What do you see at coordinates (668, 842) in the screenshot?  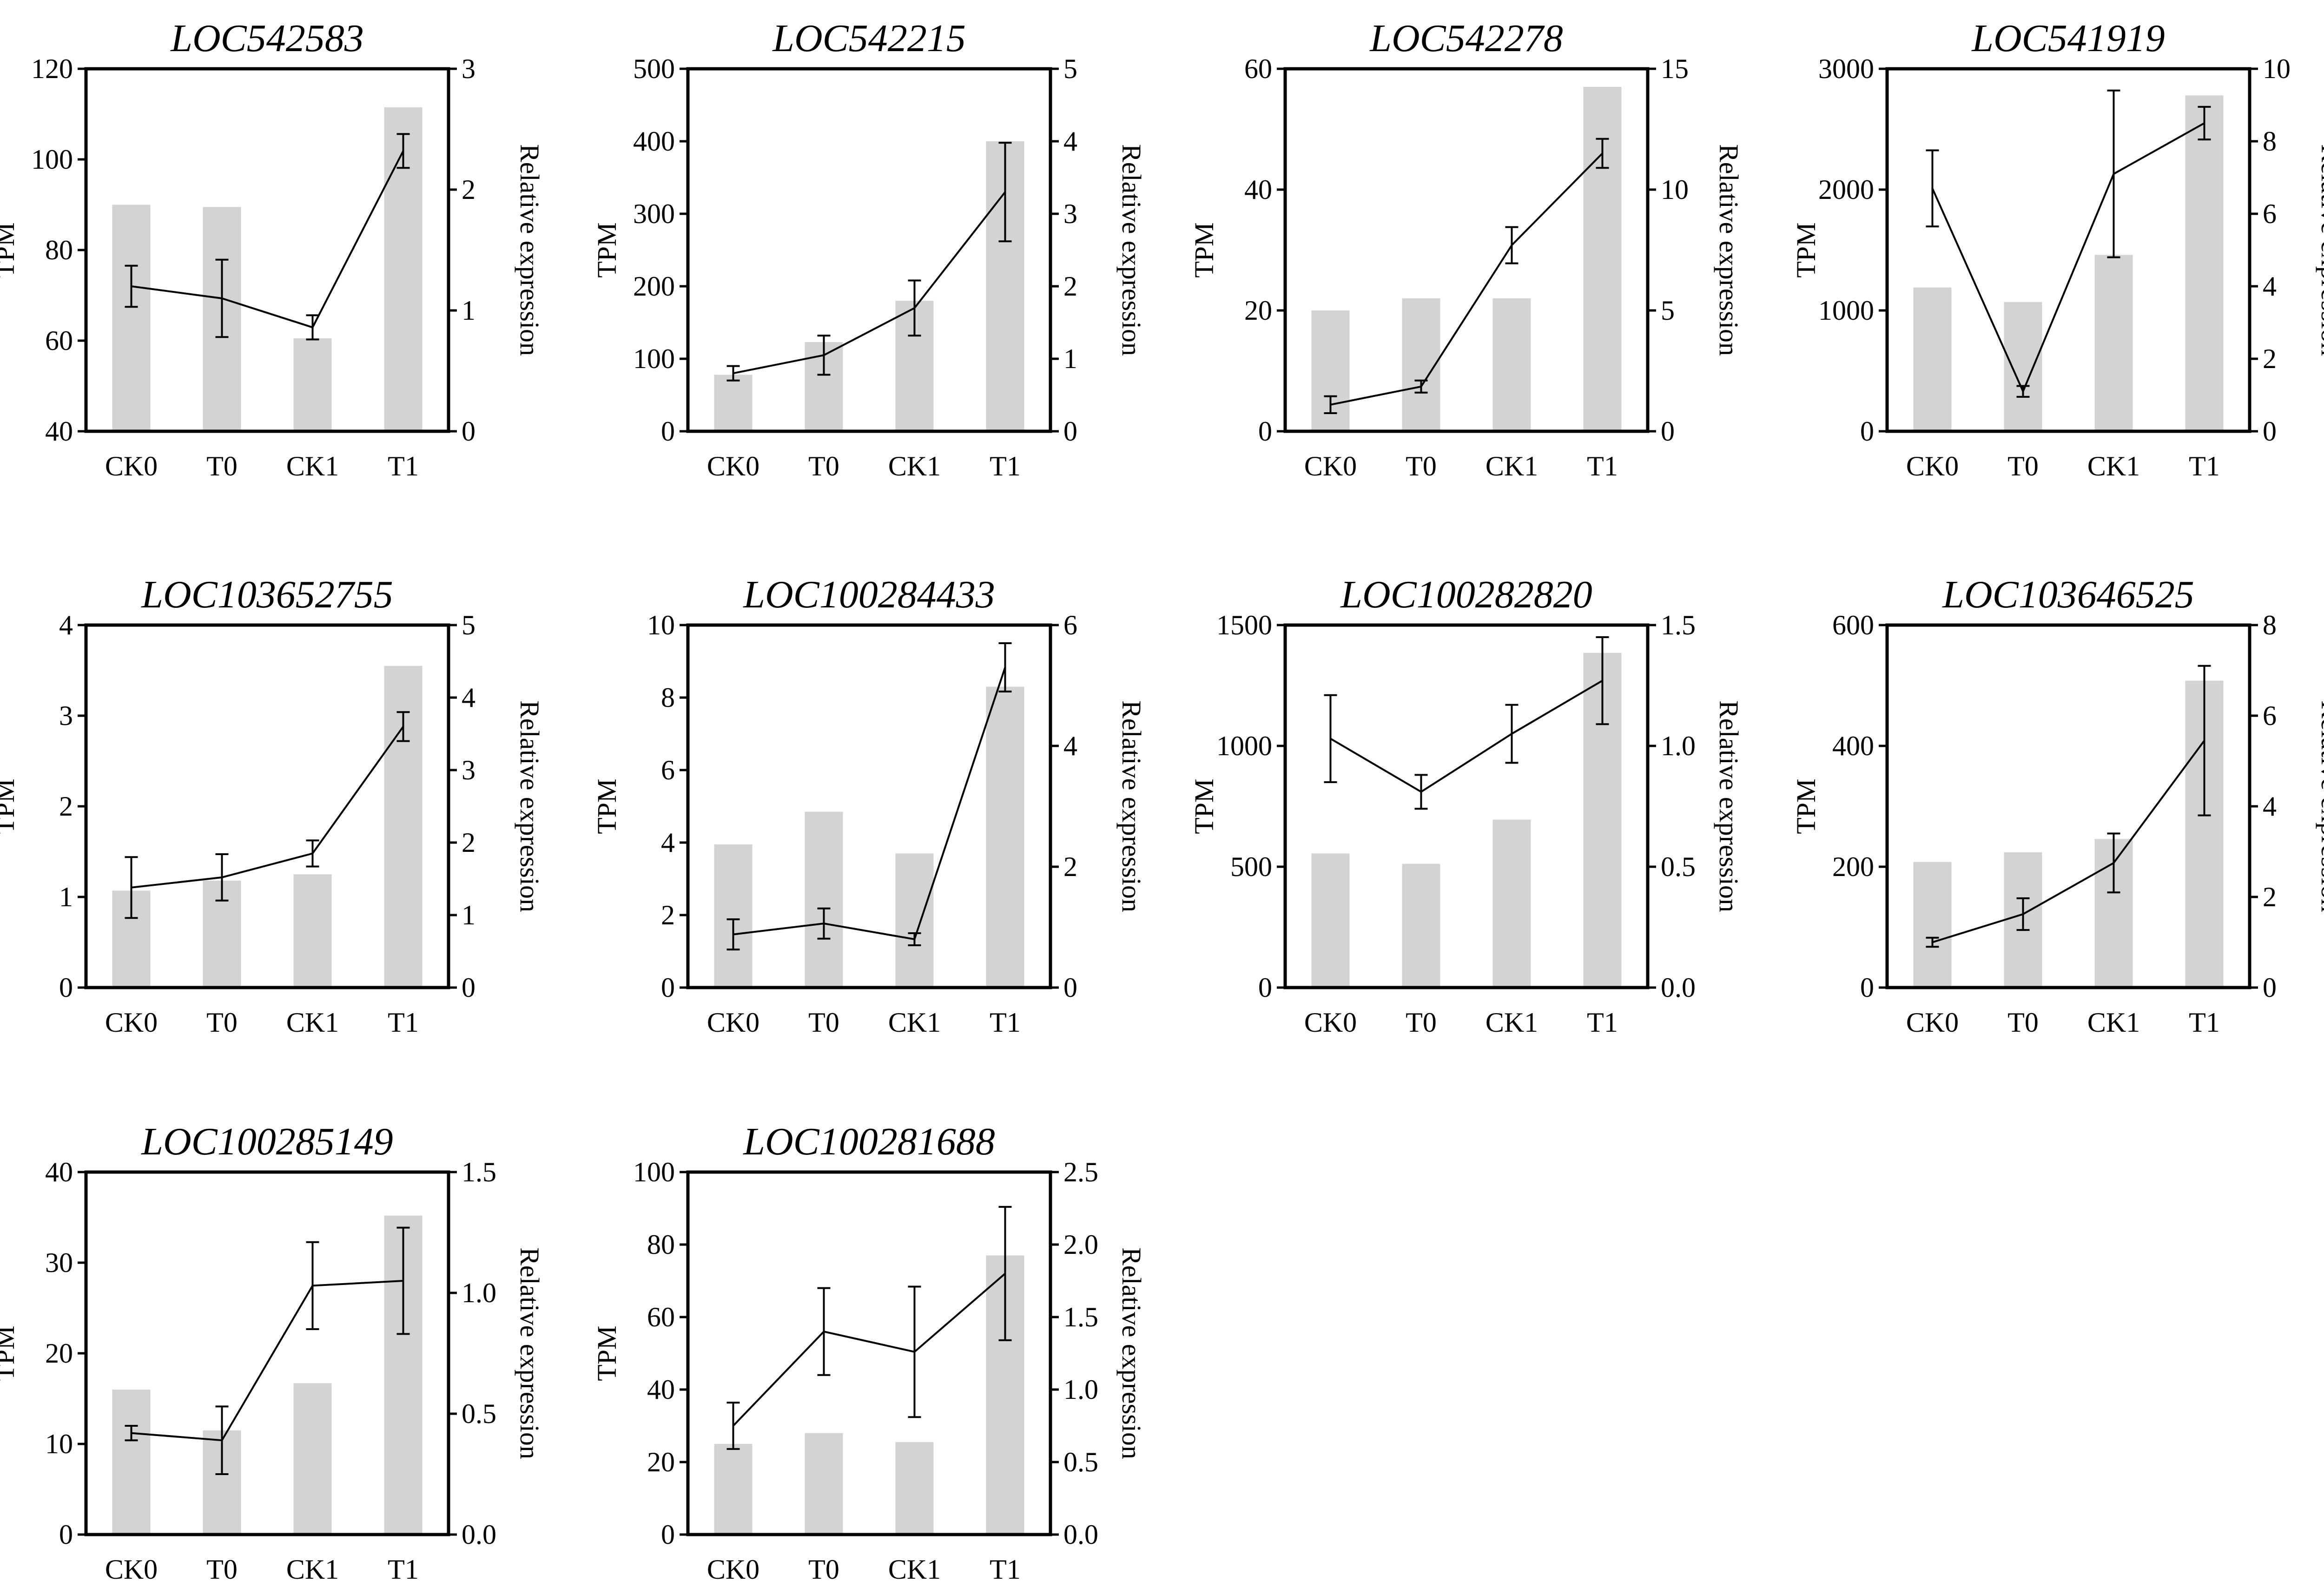 I see `y-tick-label: 4` at bounding box center [668, 842].